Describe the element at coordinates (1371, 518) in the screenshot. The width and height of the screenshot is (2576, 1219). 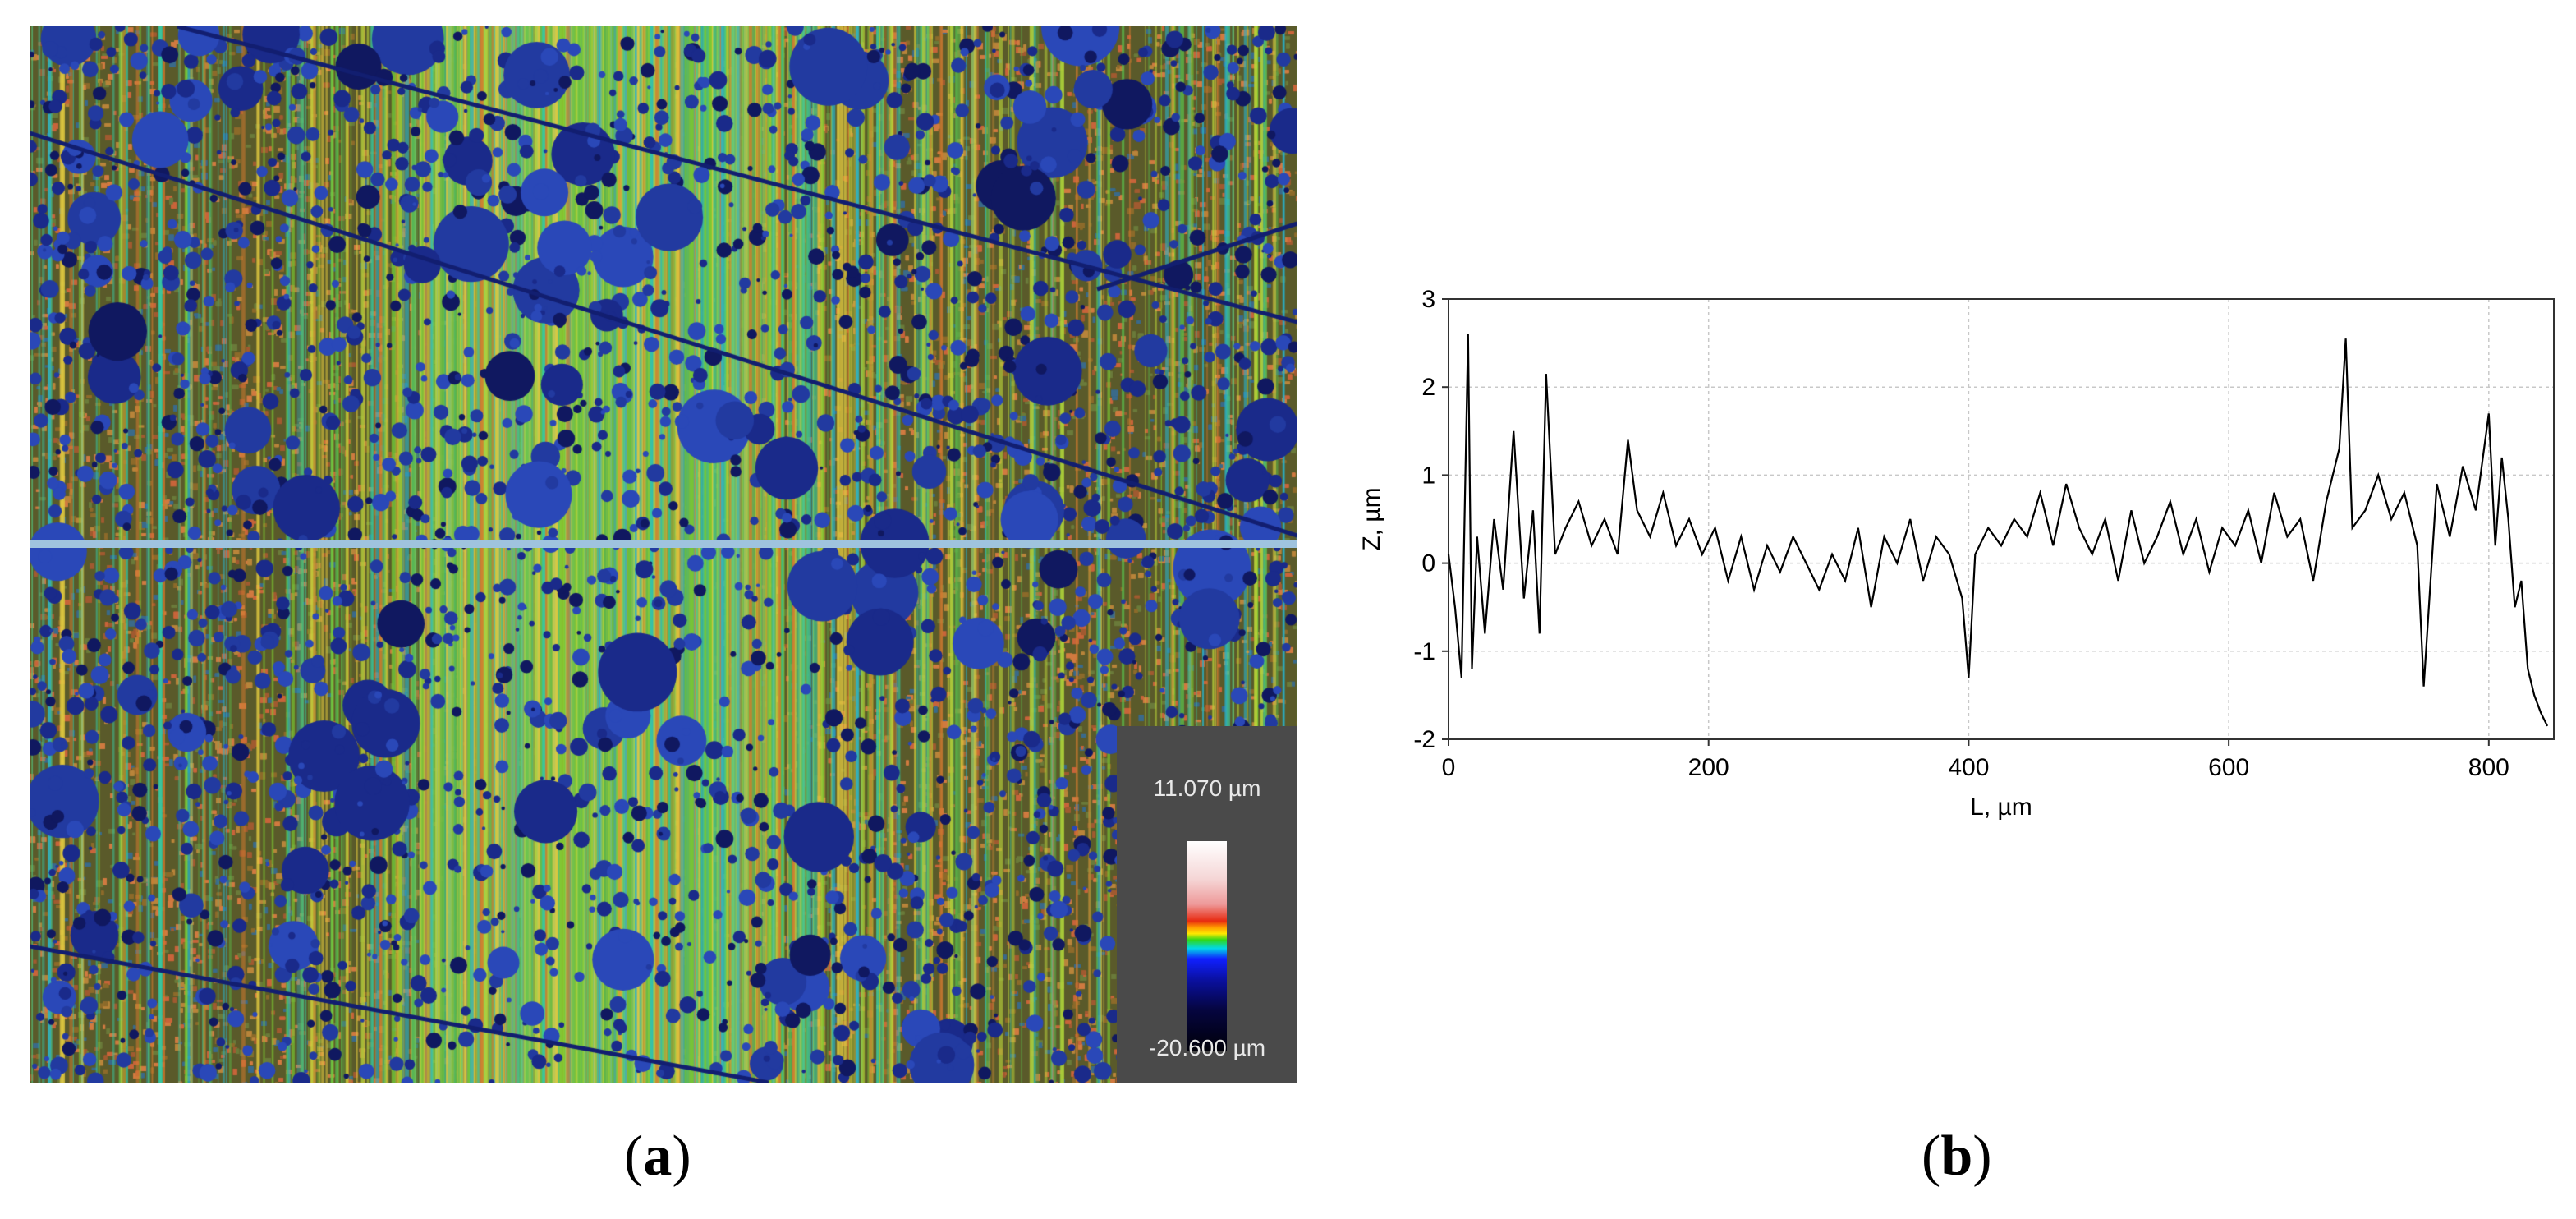
I see `y-axis-label: Z, µm` at that location.